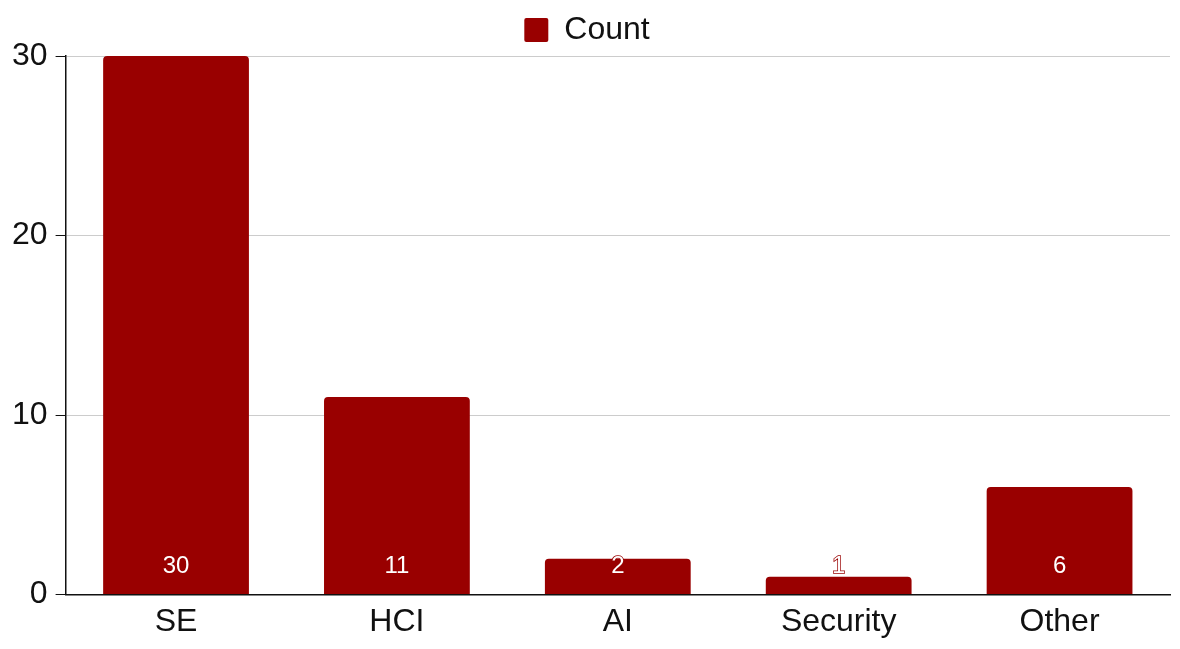 The width and height of the screenshot is (1180, 649). I want to click on x-tick-label: HCI, so click(397, 619).